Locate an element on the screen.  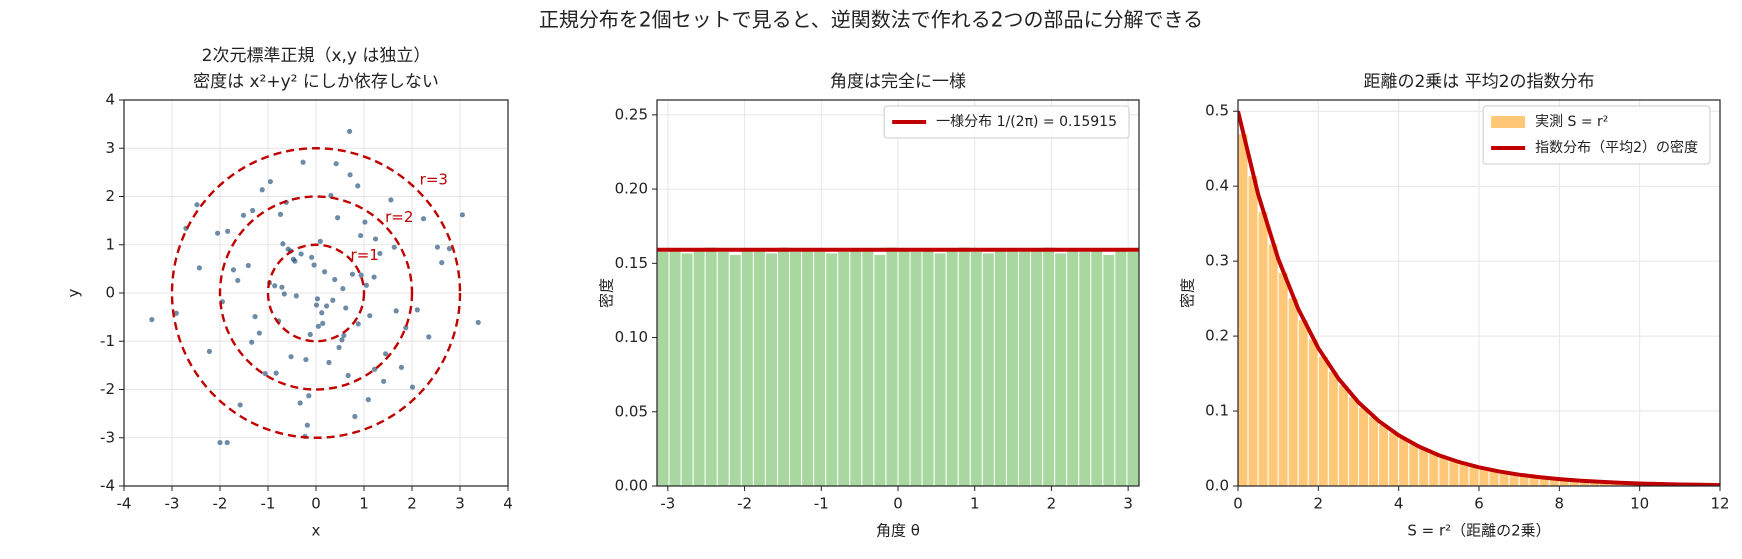
y-tick-label: 2 is located at coordinates (110, 196).